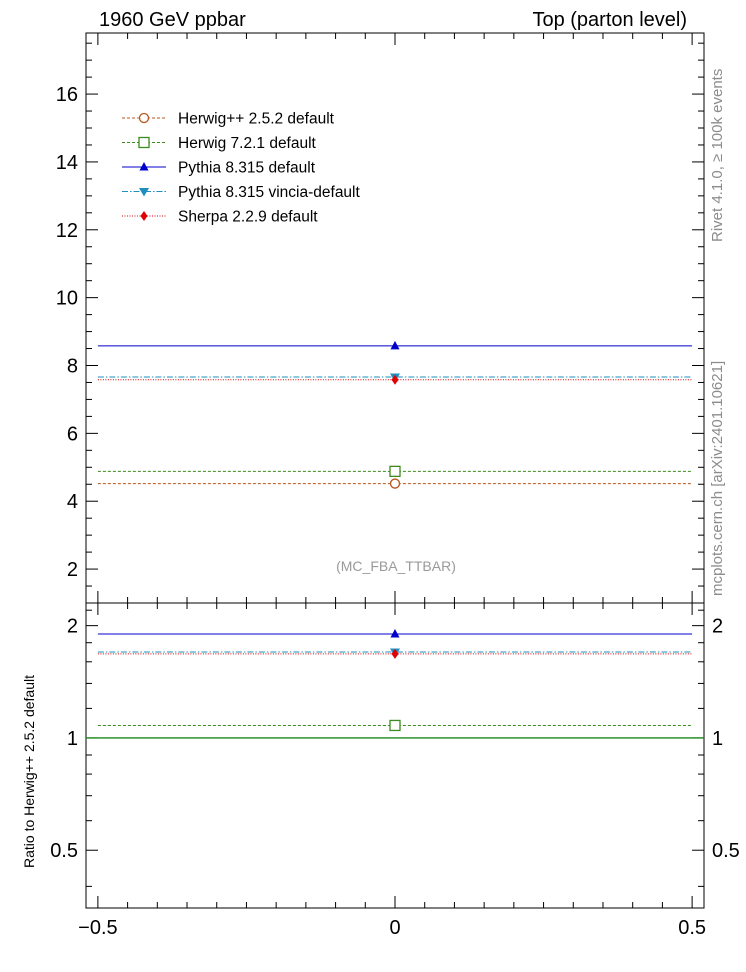  What do you see at coordinates (269, 192) in the screenshot?
I see `legend-label-3: Pythia 8.315 vincia-default` at bounding box center [269, 192].